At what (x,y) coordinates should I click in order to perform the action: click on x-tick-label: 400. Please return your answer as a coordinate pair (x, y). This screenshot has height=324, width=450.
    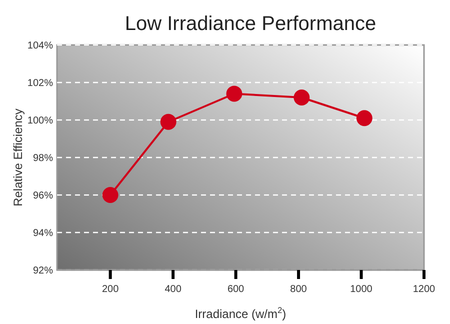
    Looking at the image, I should click on (173, 289).